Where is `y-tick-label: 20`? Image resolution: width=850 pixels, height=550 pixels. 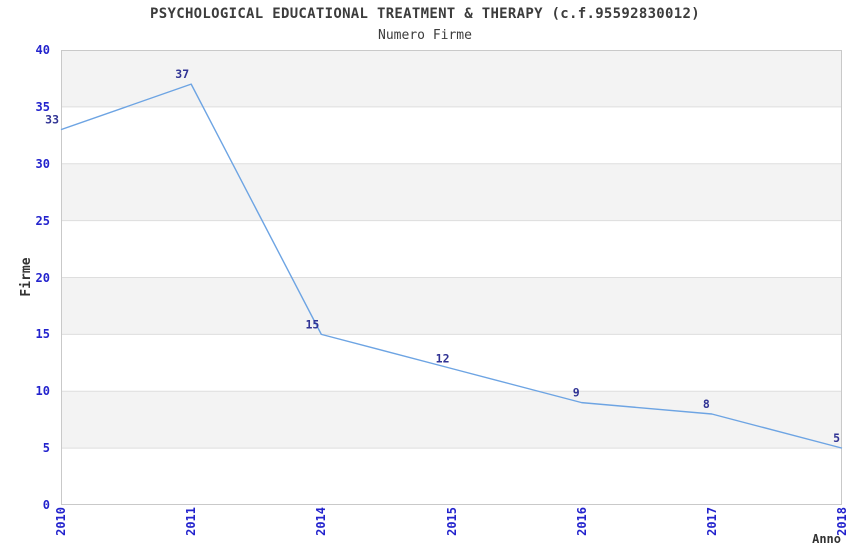
y-tick-label: 20 is located at coordinates (42, 277).